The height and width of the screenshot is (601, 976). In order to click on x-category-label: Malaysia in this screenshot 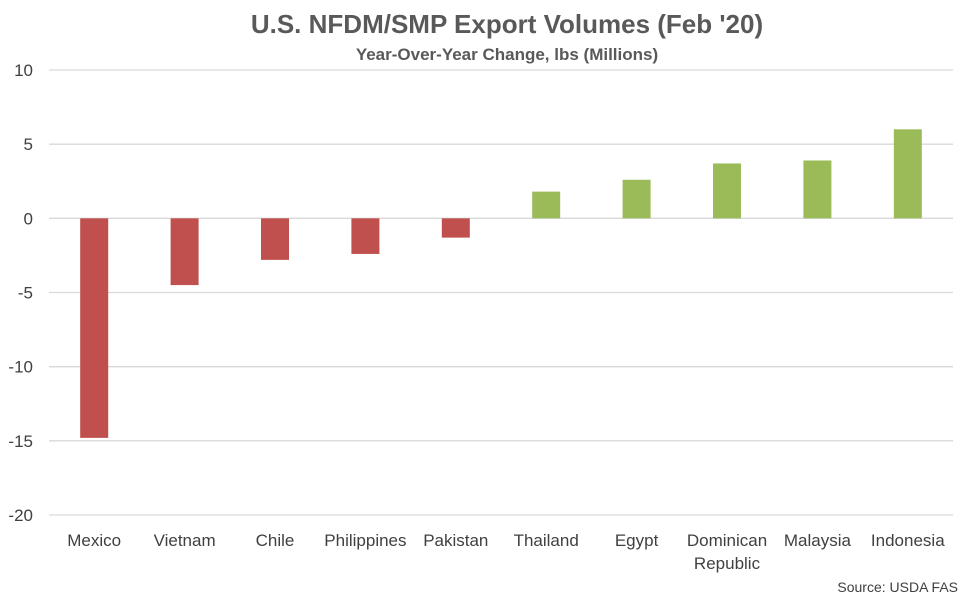, I will do `click(818, 540)`.